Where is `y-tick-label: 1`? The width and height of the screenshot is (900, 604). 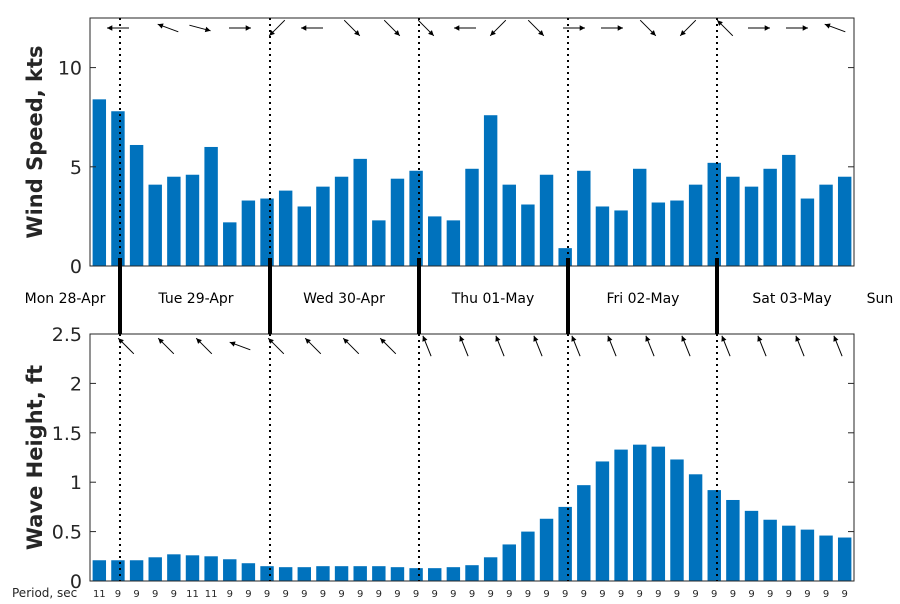 y-tick-label: 1 is located at coordinates (76, 483).